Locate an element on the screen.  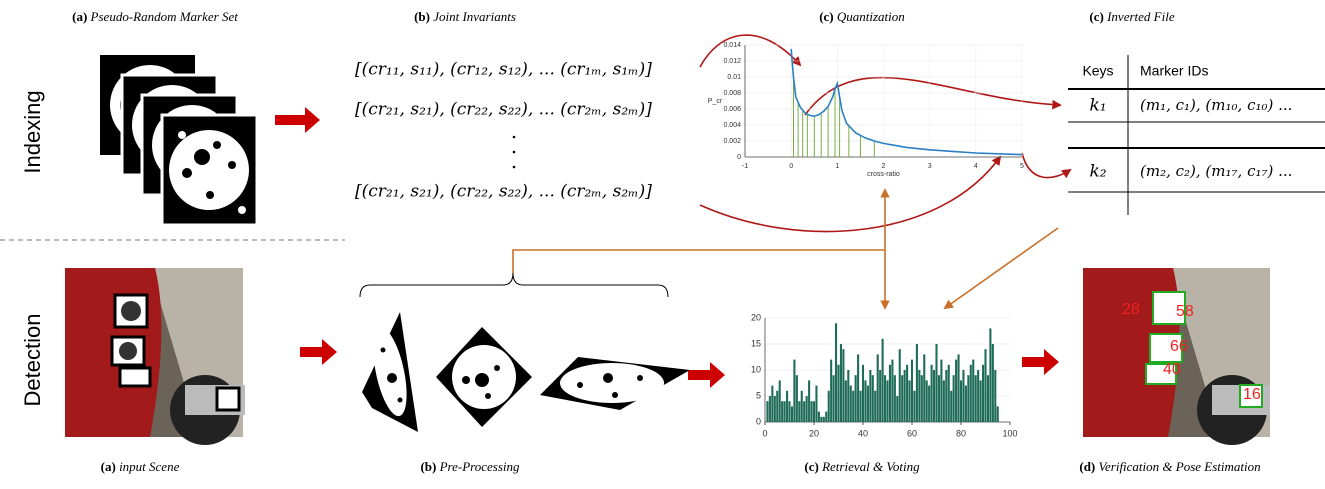
y-tick-label: 0.002 is located at coordinates (732, 141).